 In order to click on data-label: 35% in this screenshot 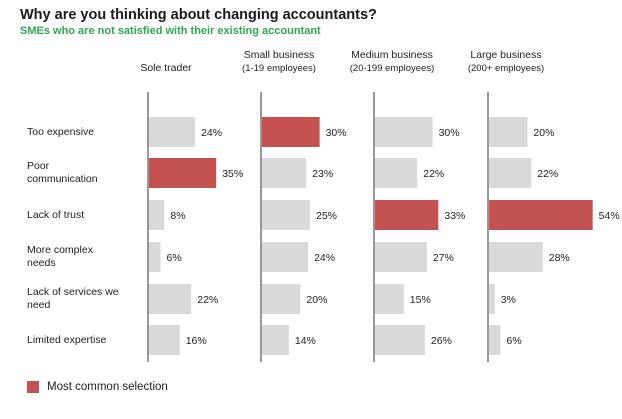, I will do `click(232, 174)`.